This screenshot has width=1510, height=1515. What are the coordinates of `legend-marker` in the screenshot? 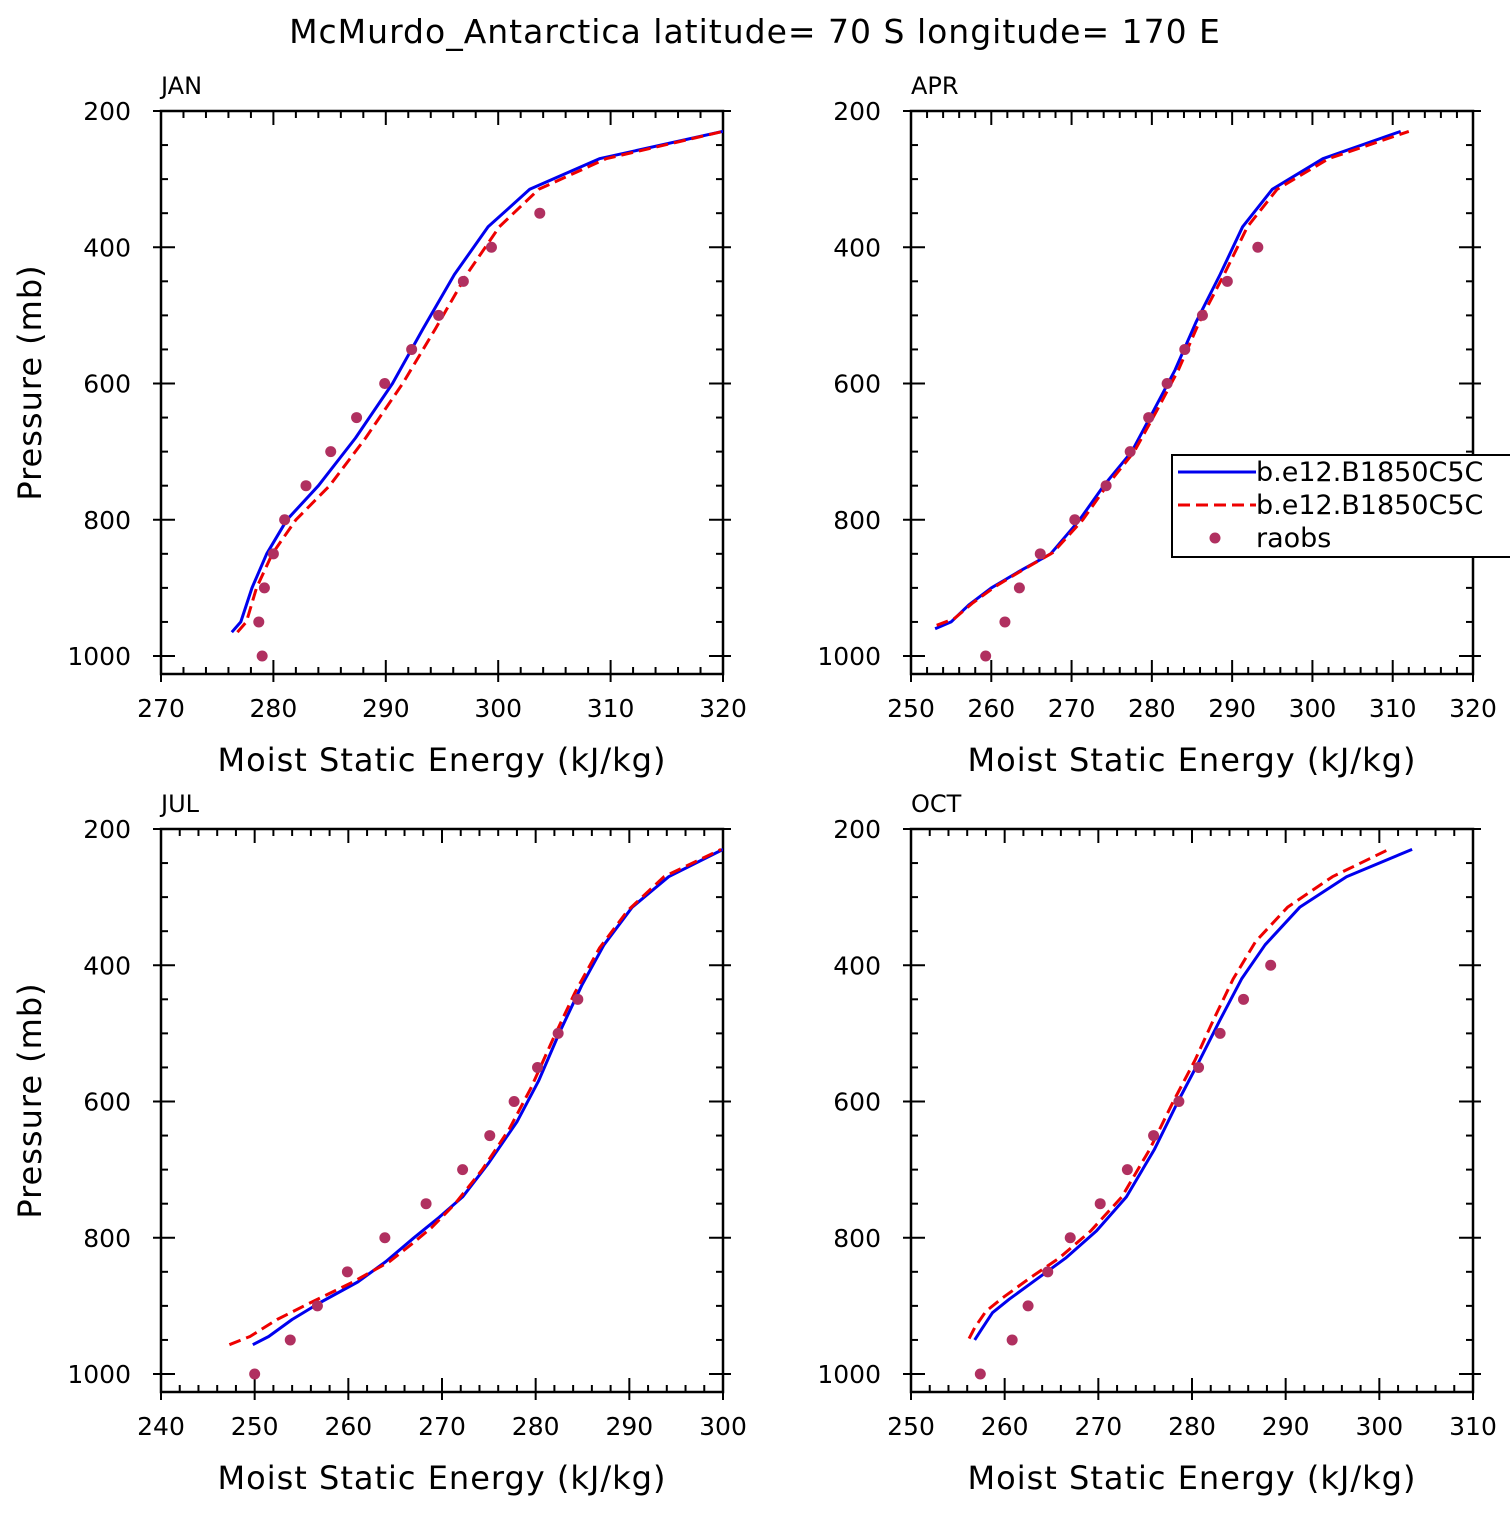 It's located at (1215, 538).